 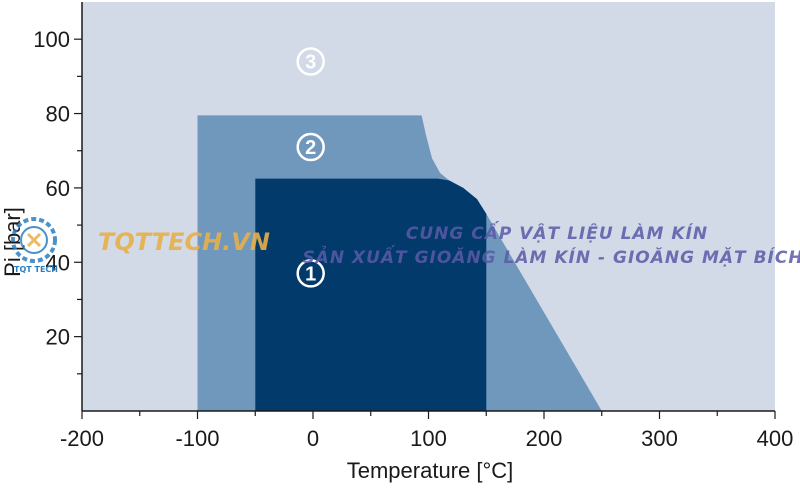 I want to click on y-tick-label: 40, so click(x=58, y=262).